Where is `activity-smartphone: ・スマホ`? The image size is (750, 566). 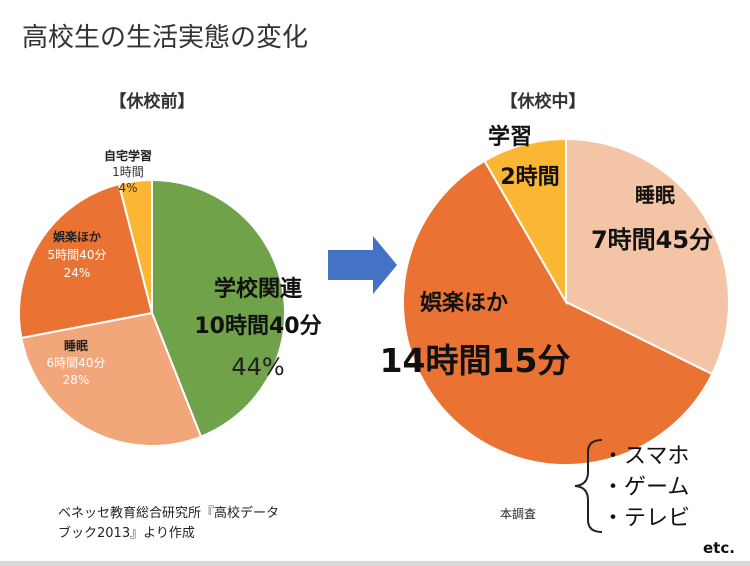 activity-smartphone: ・スマホ is located at coordinates (645, 456).